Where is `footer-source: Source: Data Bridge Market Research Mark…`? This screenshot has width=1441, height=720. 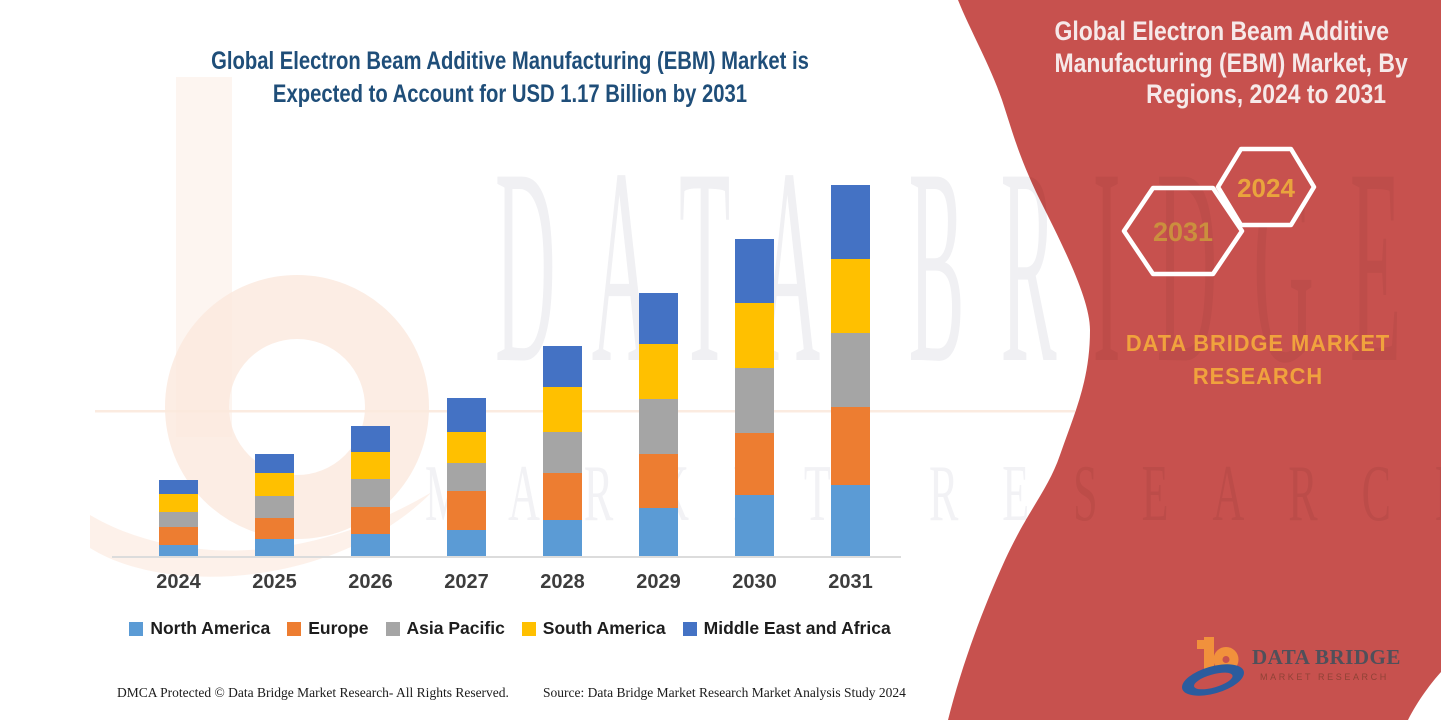 footer-source: Source: Data Bridge Market Research Mark… is located at coordinates (724, 692).